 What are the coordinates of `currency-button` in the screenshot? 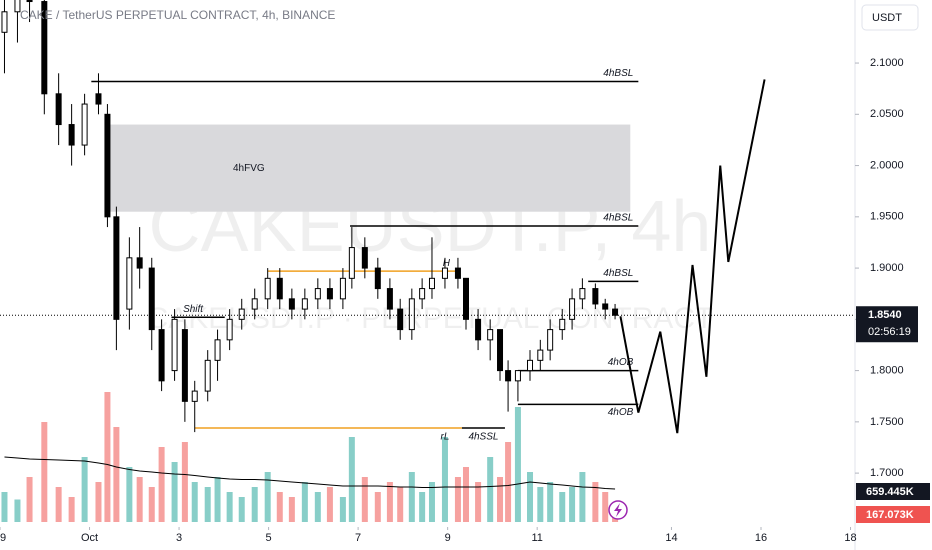 It's located at (890, 17).